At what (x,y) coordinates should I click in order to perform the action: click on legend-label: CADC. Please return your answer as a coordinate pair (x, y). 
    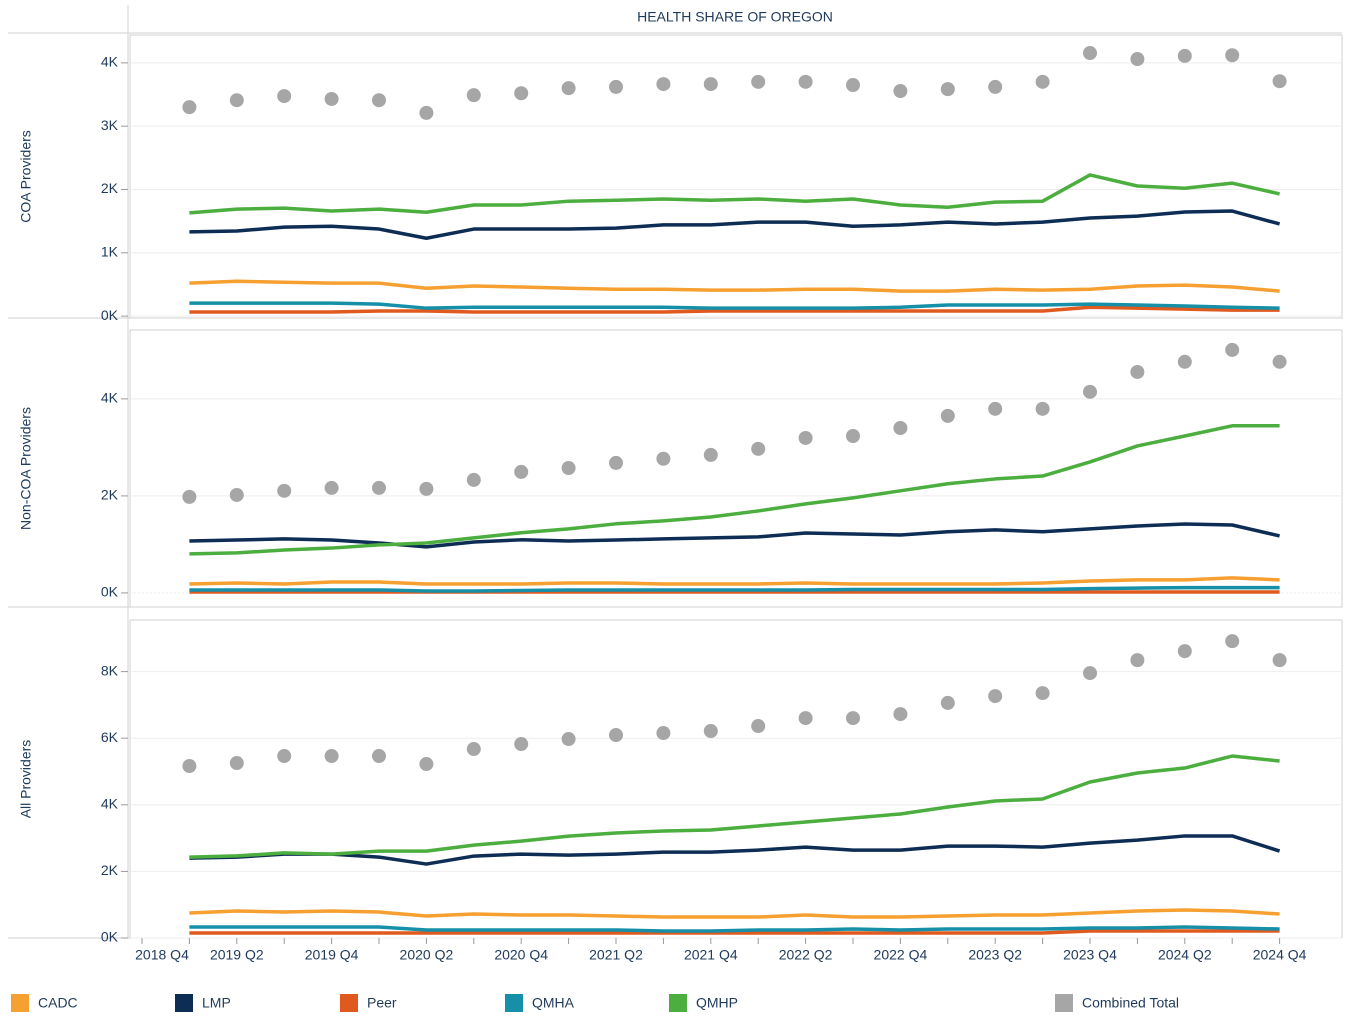
    Looking at the image, I should click on (58, 1003).